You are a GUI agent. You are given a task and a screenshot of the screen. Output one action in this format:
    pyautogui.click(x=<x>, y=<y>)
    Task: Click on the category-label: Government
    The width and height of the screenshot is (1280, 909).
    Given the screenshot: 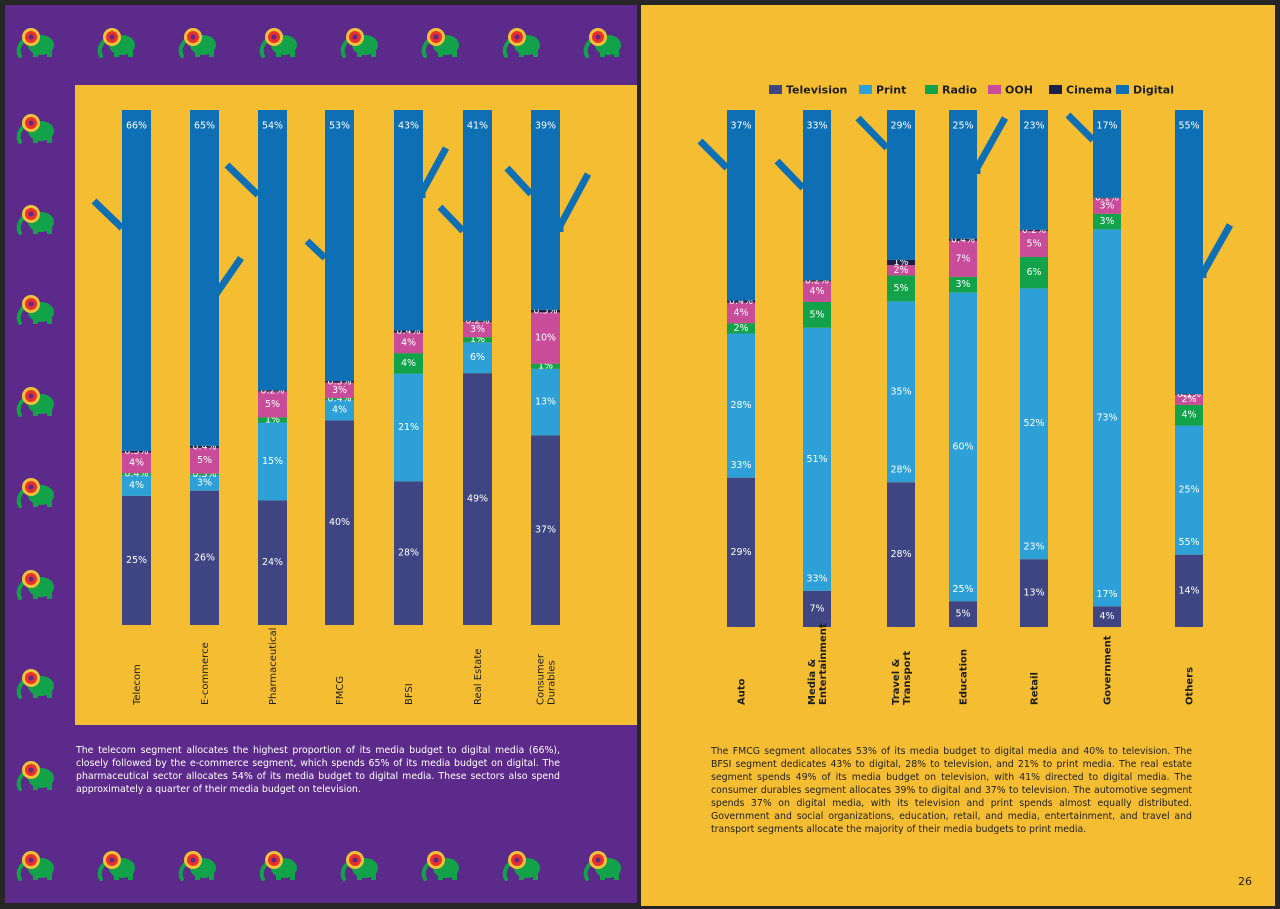 What is the action you would take?
    pyautogui.click(x=1108, y=670)
    